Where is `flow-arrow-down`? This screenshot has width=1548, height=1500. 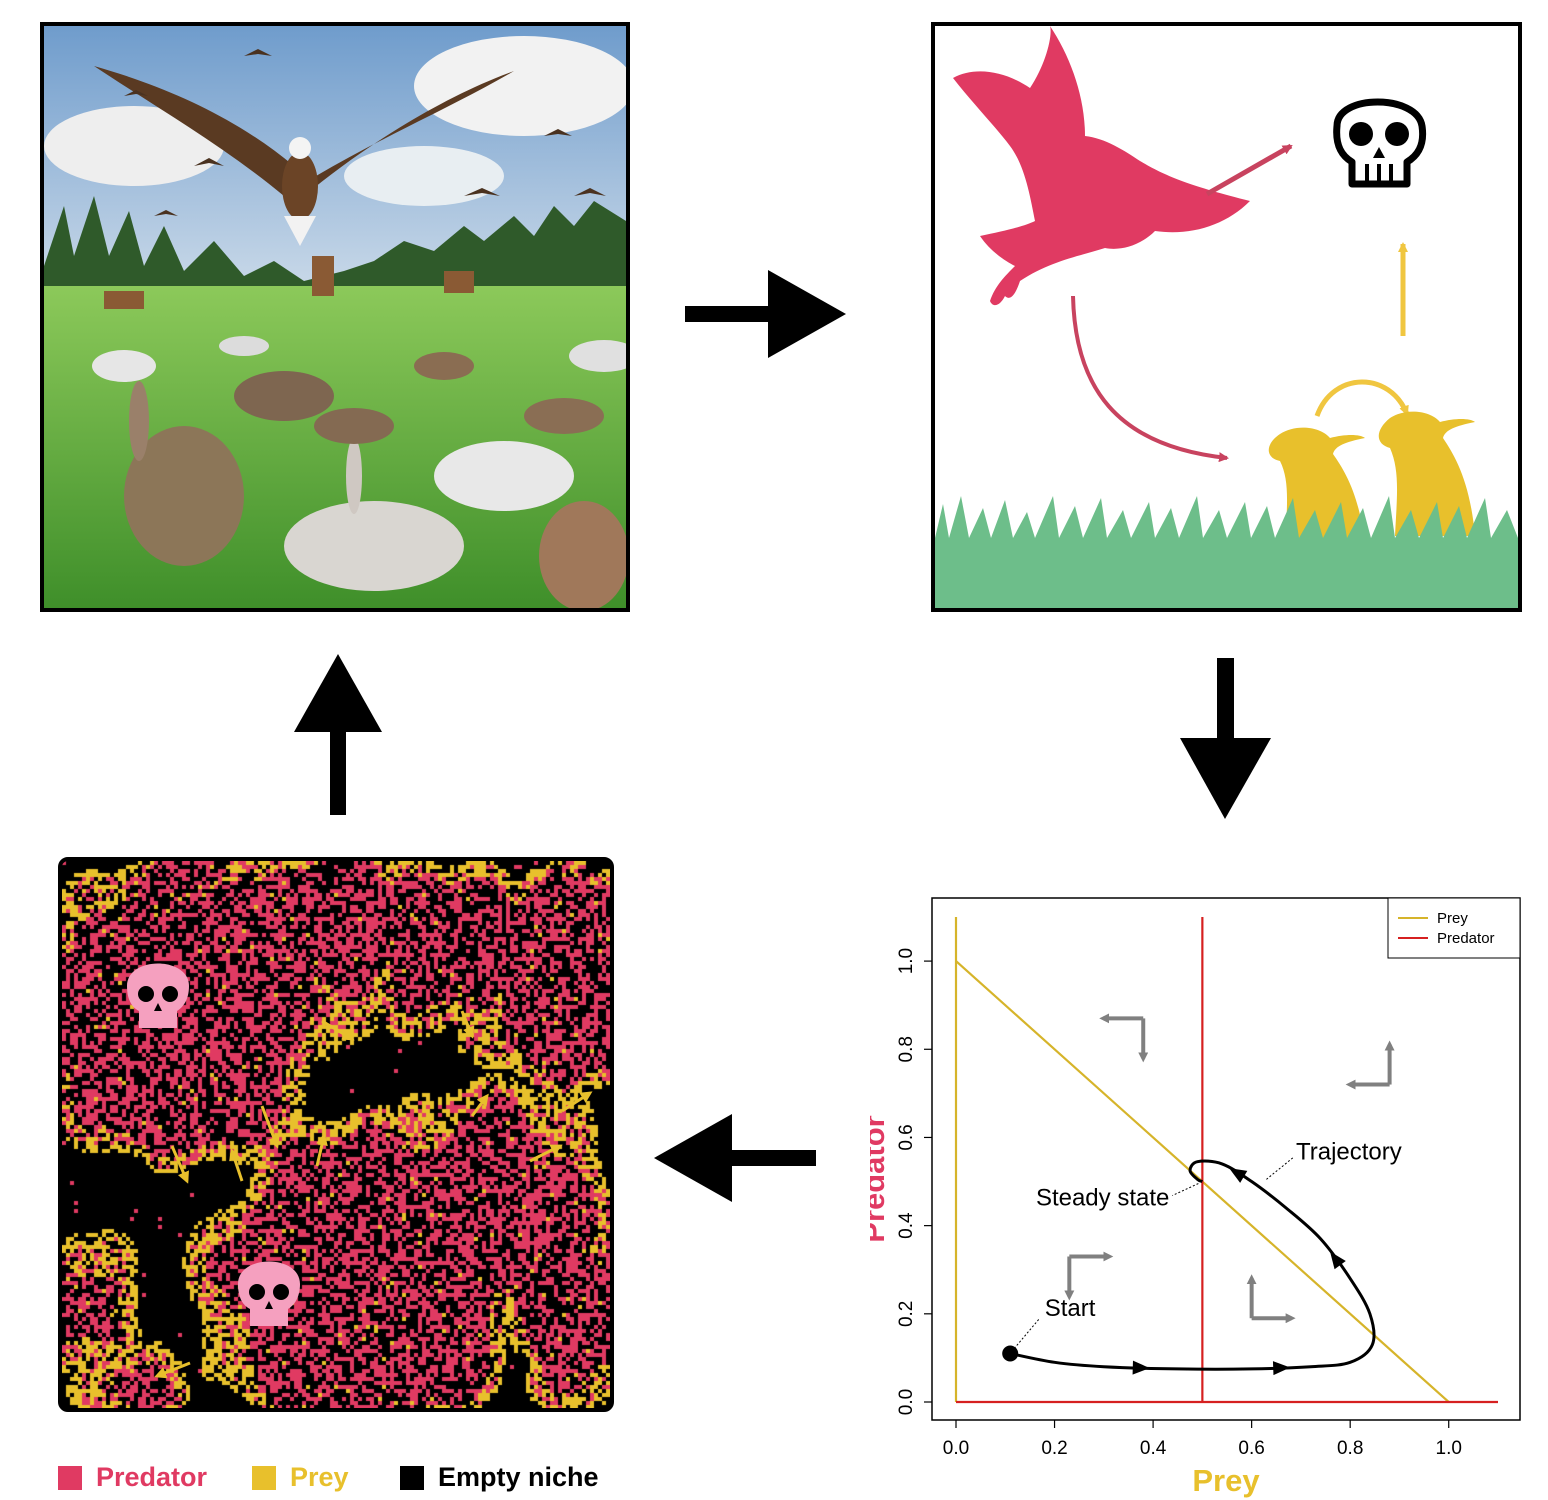 flow-arrow-down is located at coordinates (1225, 738).